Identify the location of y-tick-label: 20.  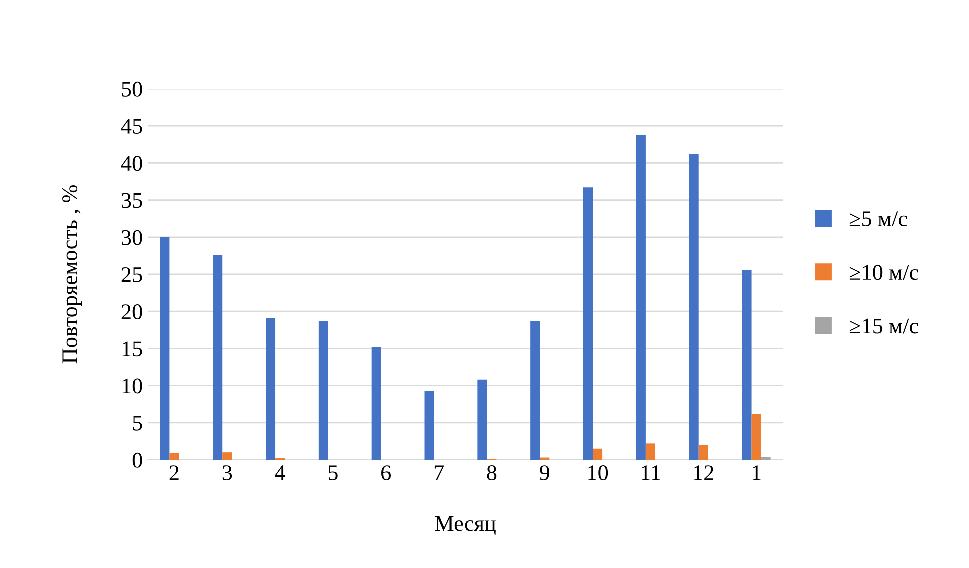
(132, 312).